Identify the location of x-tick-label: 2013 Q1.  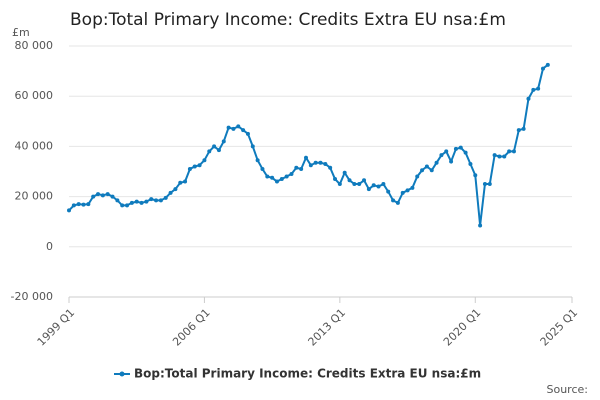
(327, 327).